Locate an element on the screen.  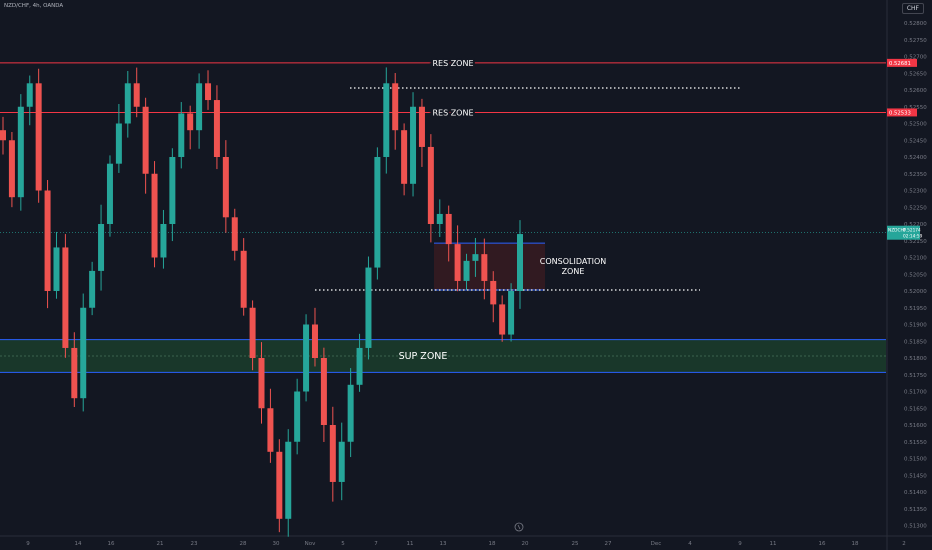
price-tick-label: 0.52650 is located at coordinates (915, 74).